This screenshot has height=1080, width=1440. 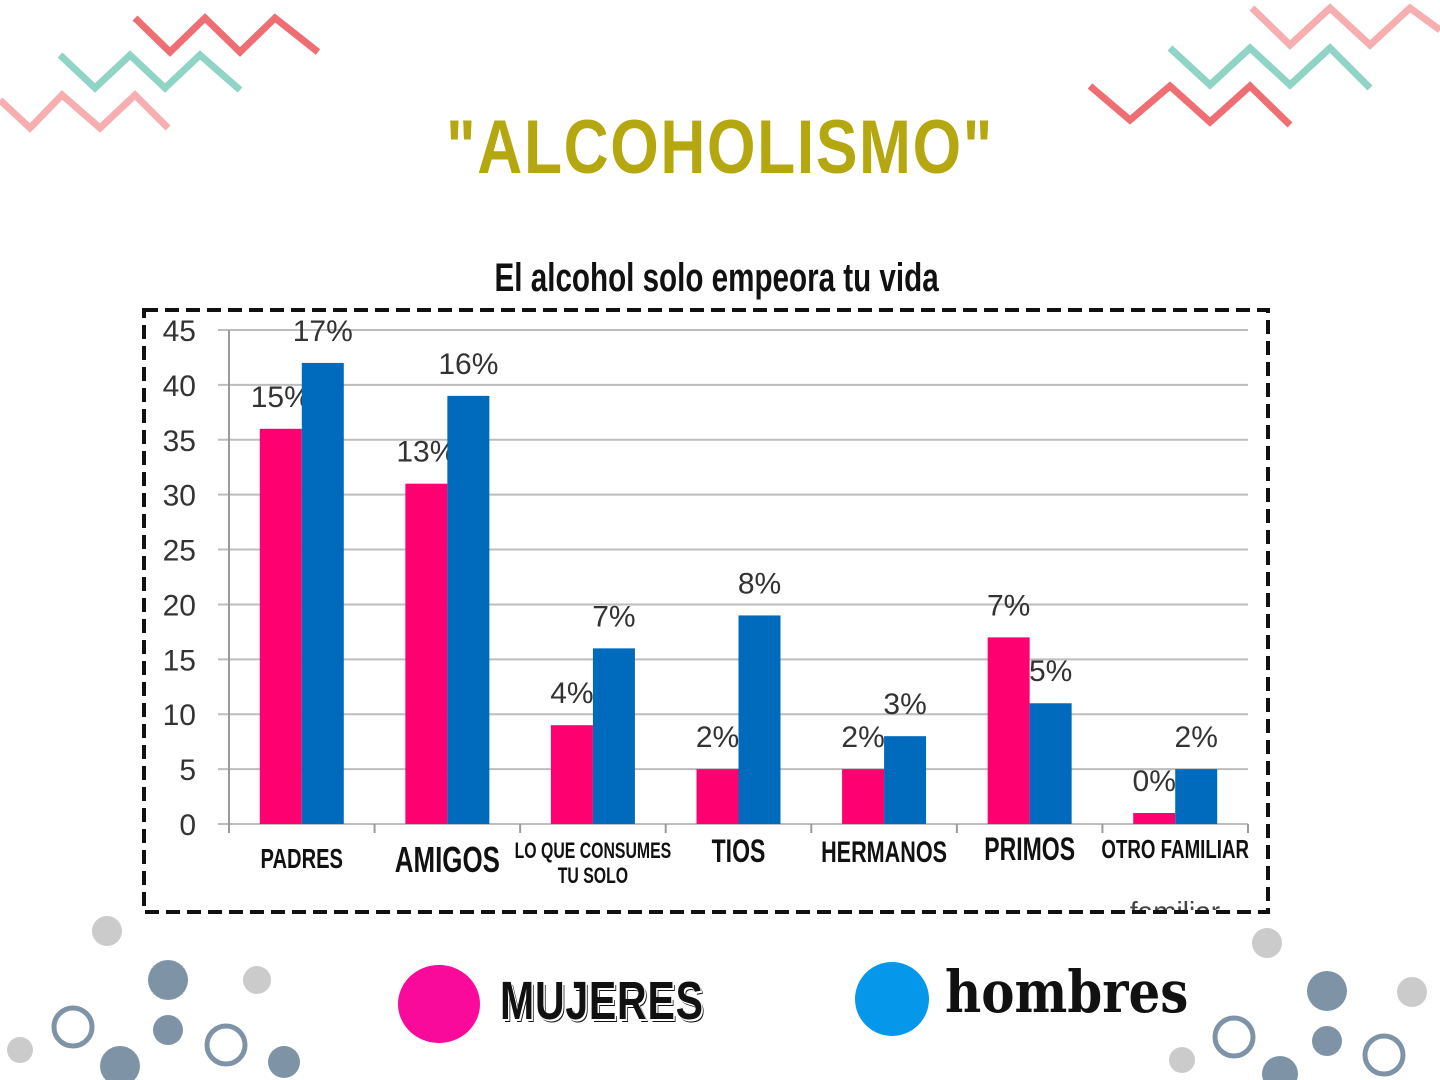 I want to click on overflow-label: familiar, so click(x=1175, y=911).